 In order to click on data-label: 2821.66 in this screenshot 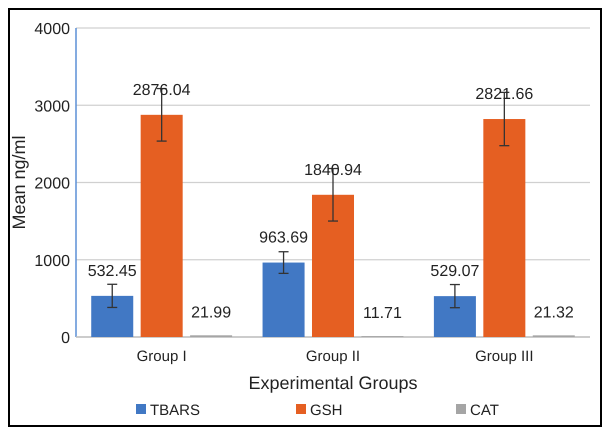, I will do `click(504, 95)`.